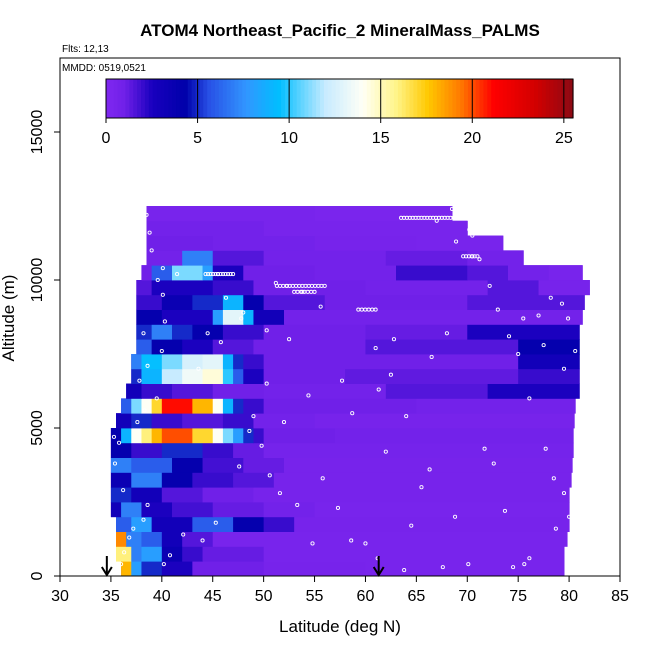 The width and height of the screenshot is (650, 650). What do you see at coordinates (111, 596) in the screenshot?
I see `x-tick-label: 35` at bounding box center [111, 596].